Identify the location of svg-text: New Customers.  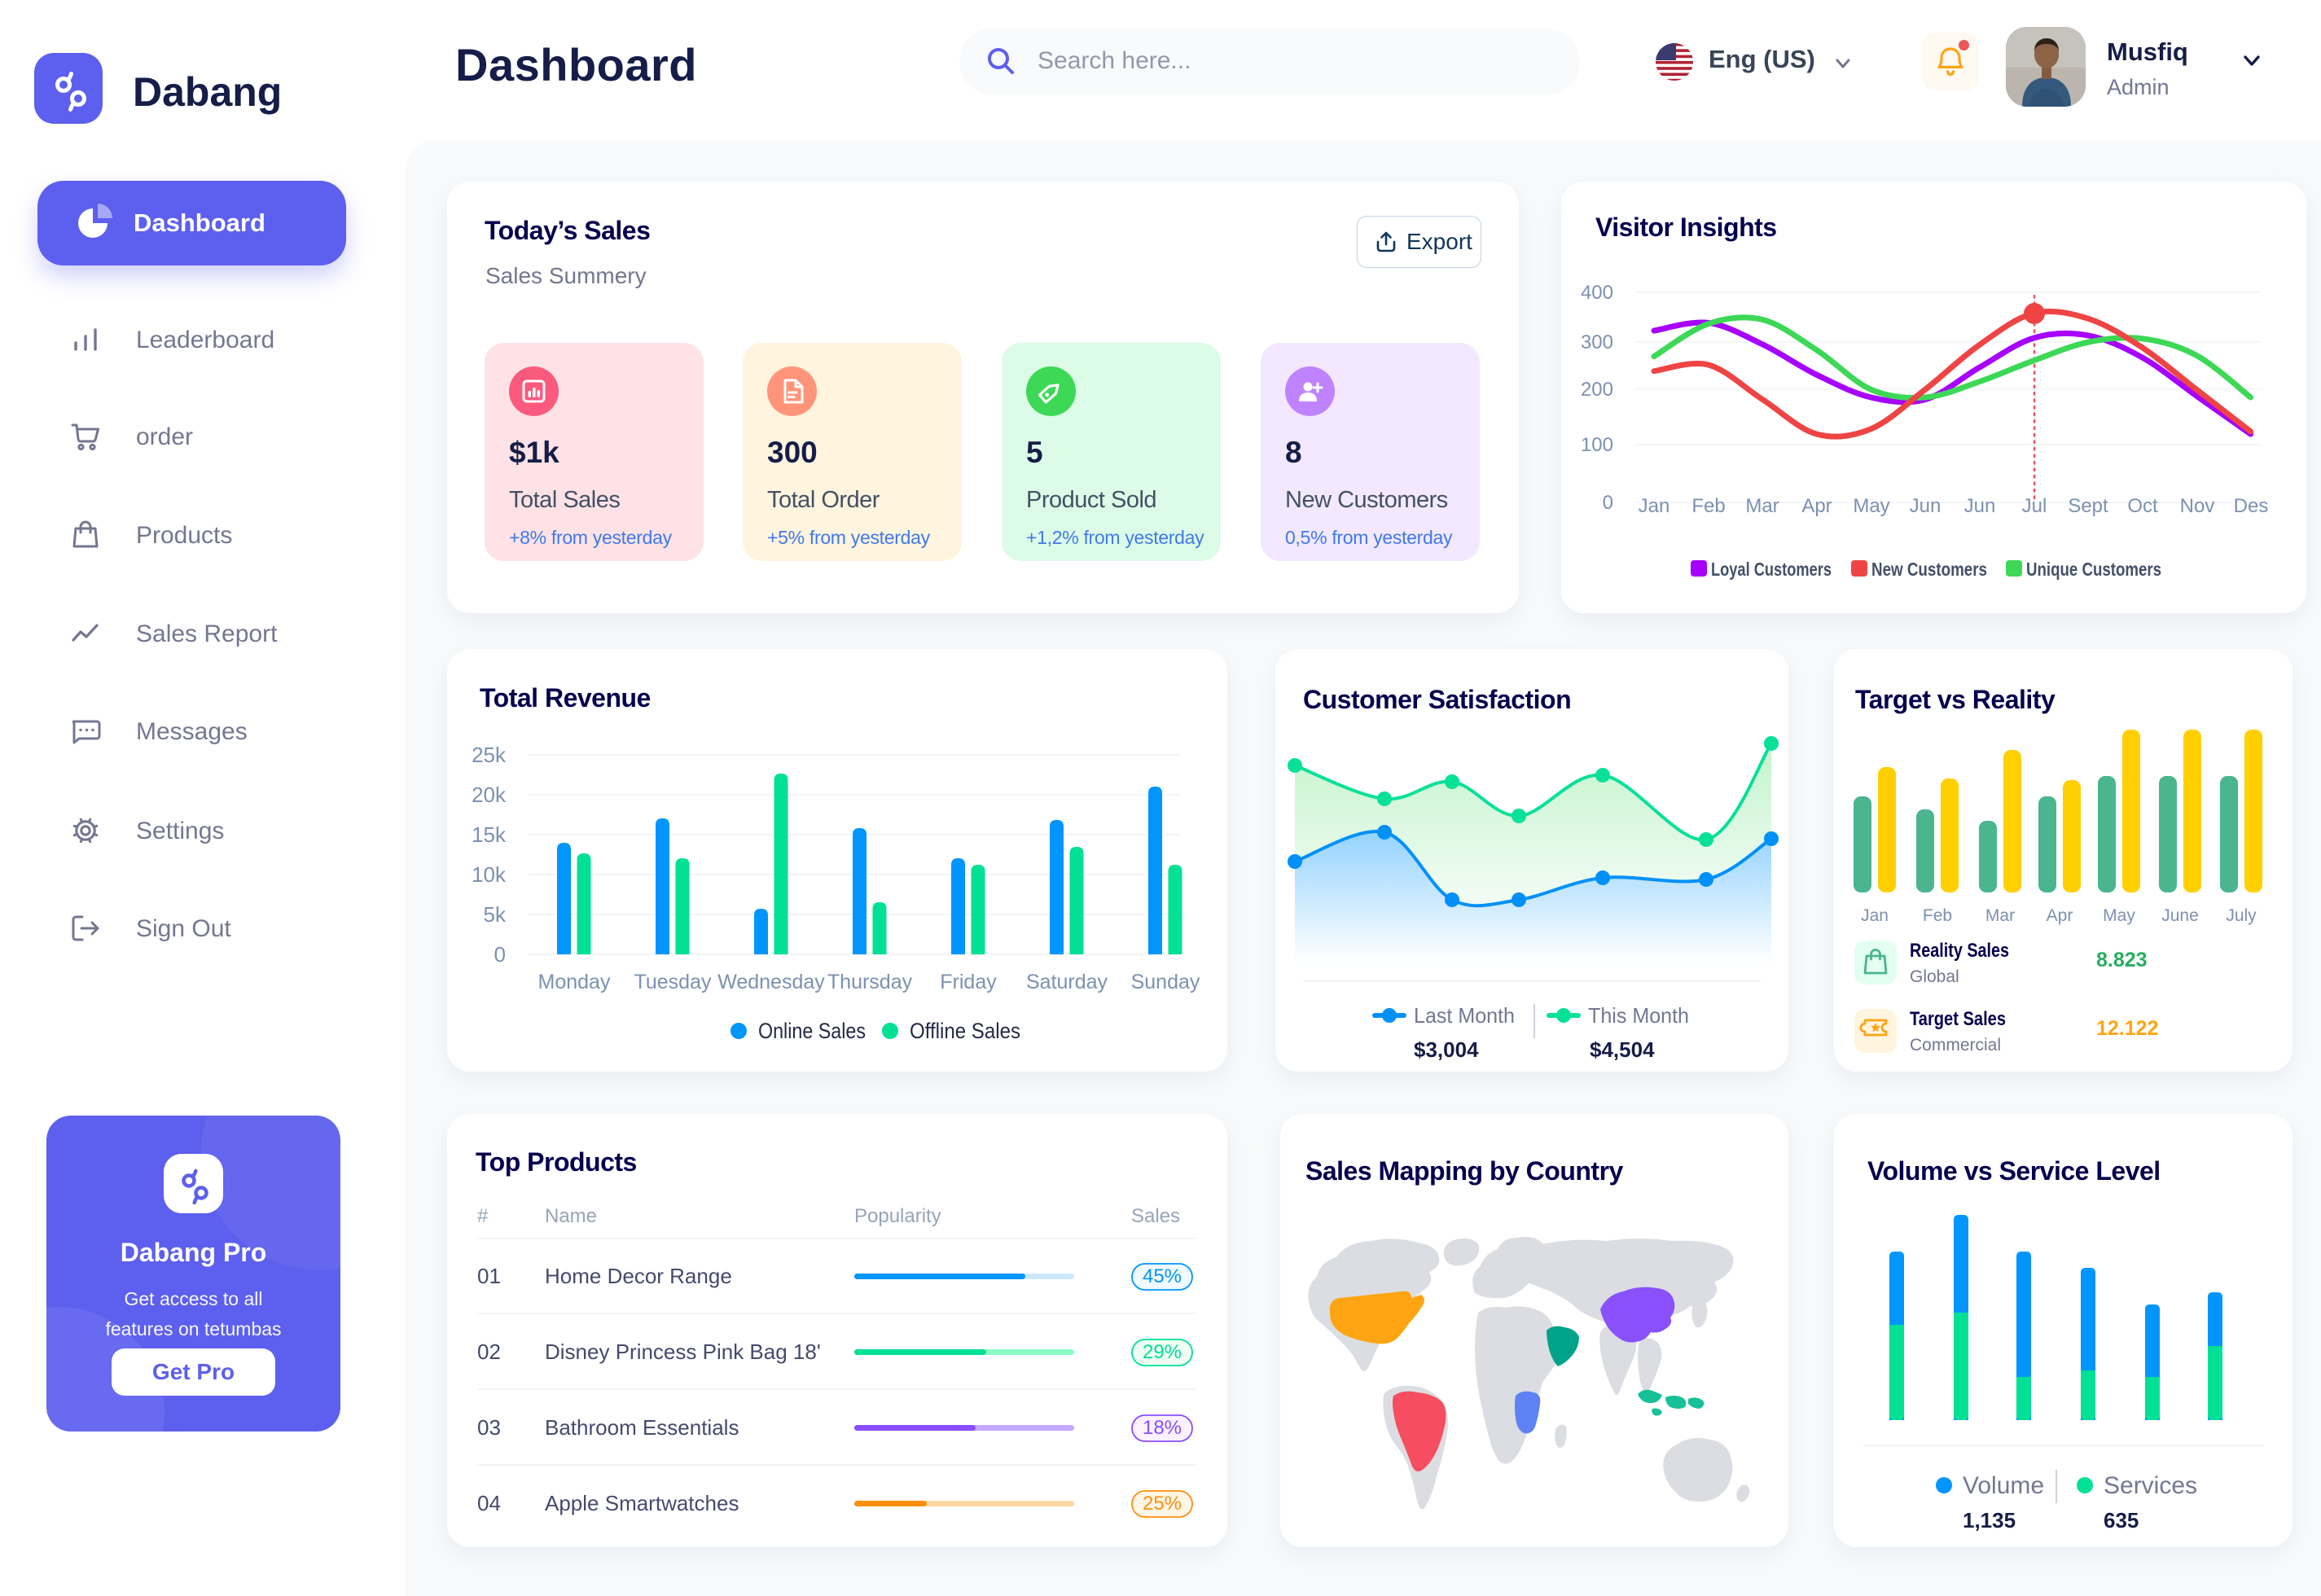
(1929, 569).